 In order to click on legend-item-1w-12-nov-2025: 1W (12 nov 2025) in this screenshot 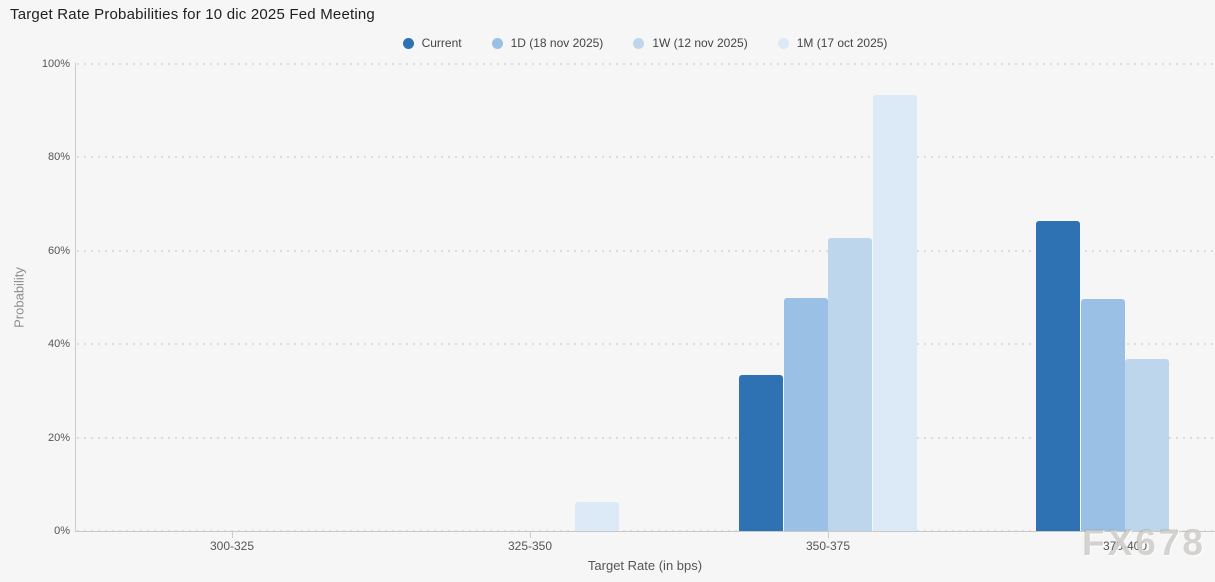, I will do `click(690, 43)`.